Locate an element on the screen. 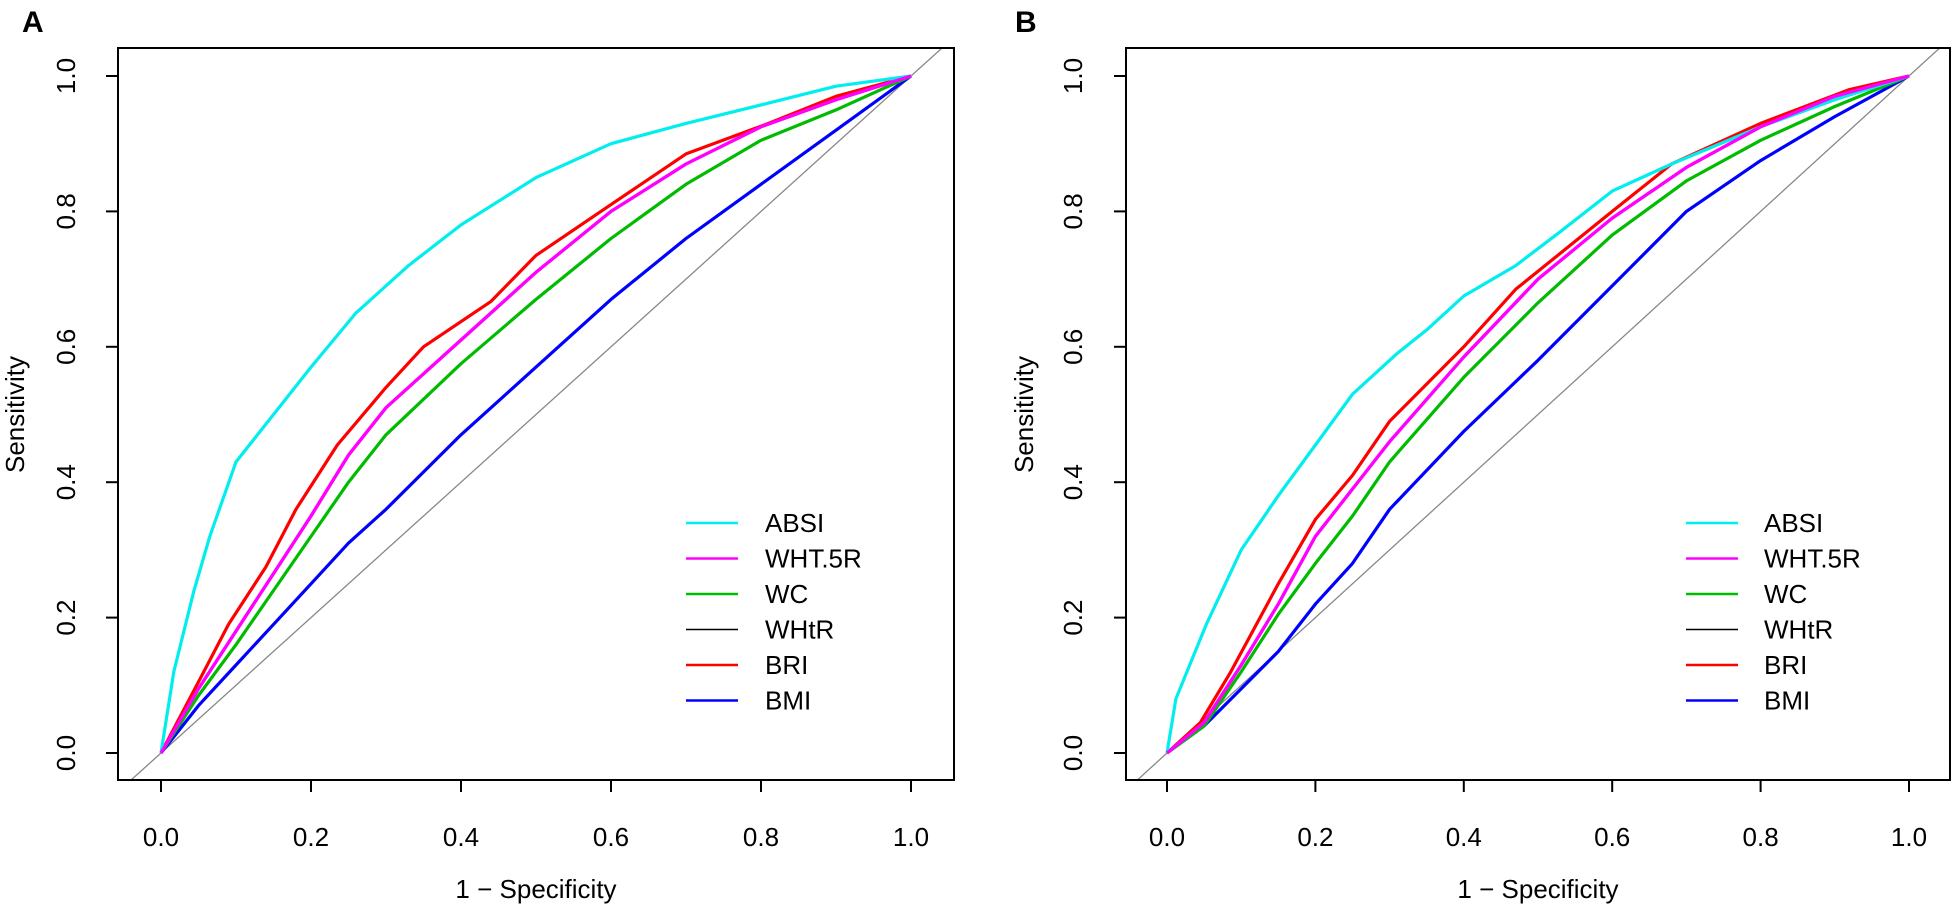 The image size is (1955, 906). panel-label: B is located at coordinates (1026, 22).